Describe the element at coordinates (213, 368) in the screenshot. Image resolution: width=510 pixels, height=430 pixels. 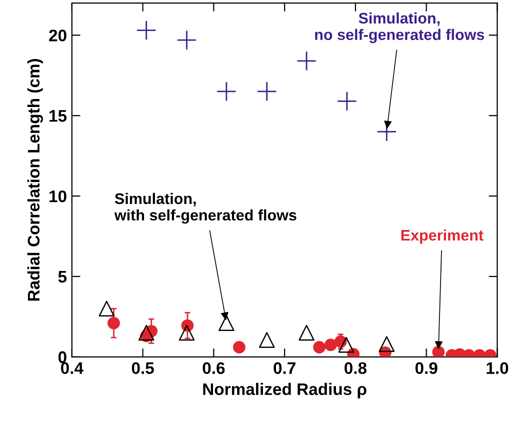
I see `x-tick-label: 0.6` at that location.